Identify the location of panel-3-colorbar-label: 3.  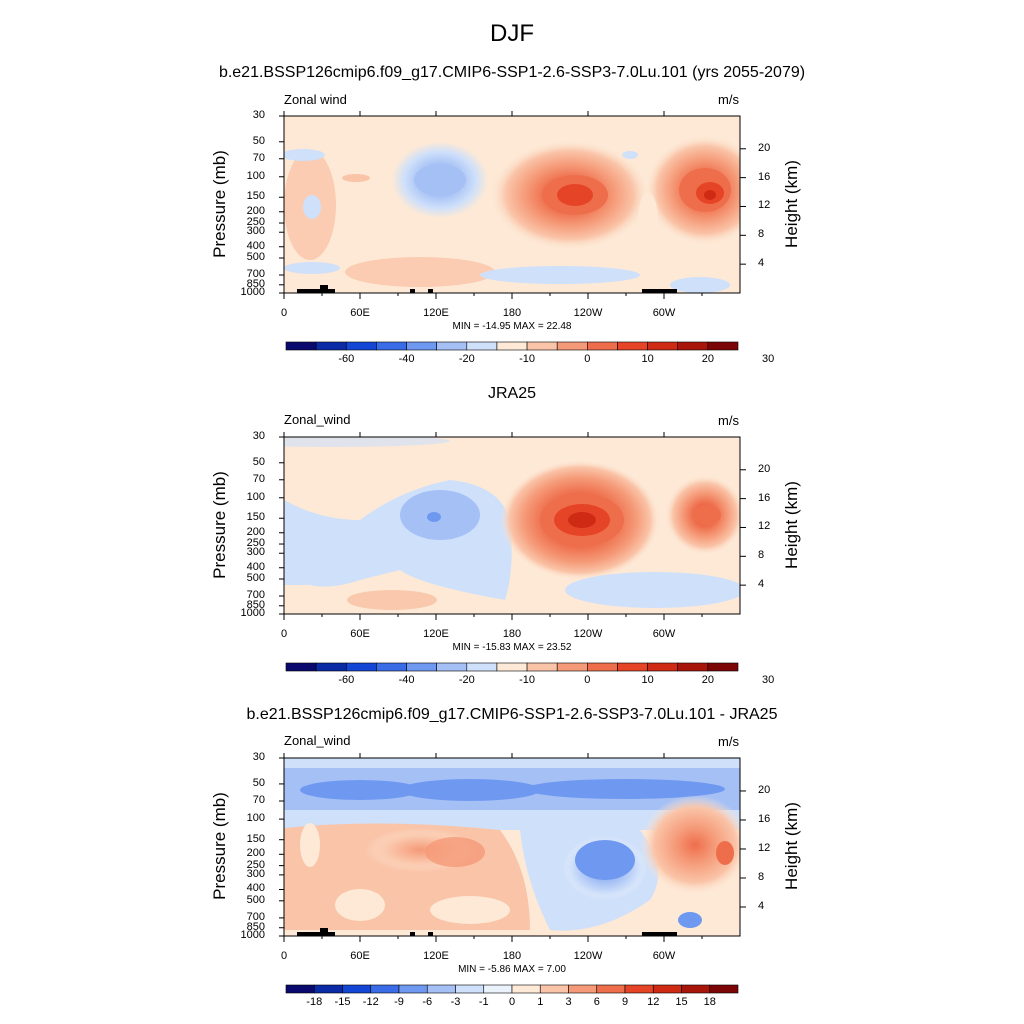
(568, 1002).